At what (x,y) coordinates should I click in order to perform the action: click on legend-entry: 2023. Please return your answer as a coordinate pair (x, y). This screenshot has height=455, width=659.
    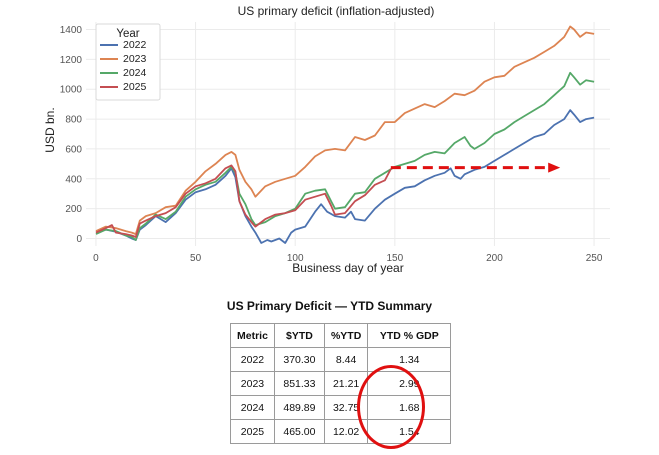
    Looking at the image, I should click on (135, 59).